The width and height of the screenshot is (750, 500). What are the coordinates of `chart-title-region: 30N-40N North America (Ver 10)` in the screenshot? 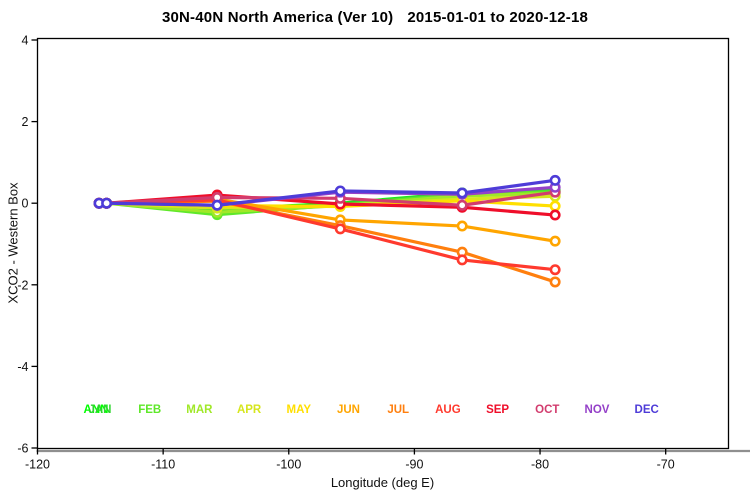 It's located at (277, 17).